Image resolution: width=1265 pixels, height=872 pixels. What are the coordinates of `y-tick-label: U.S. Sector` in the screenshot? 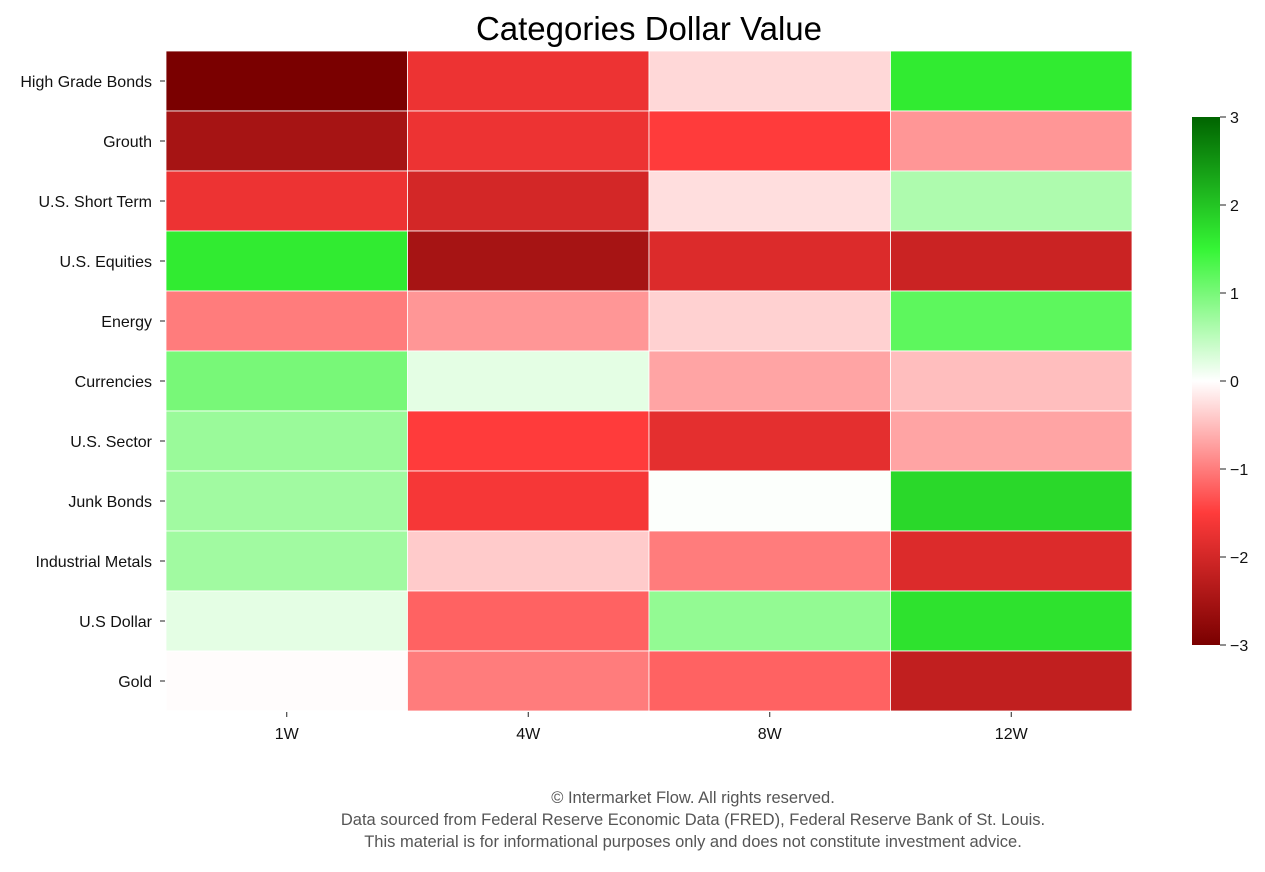 It's located at (111, 442).